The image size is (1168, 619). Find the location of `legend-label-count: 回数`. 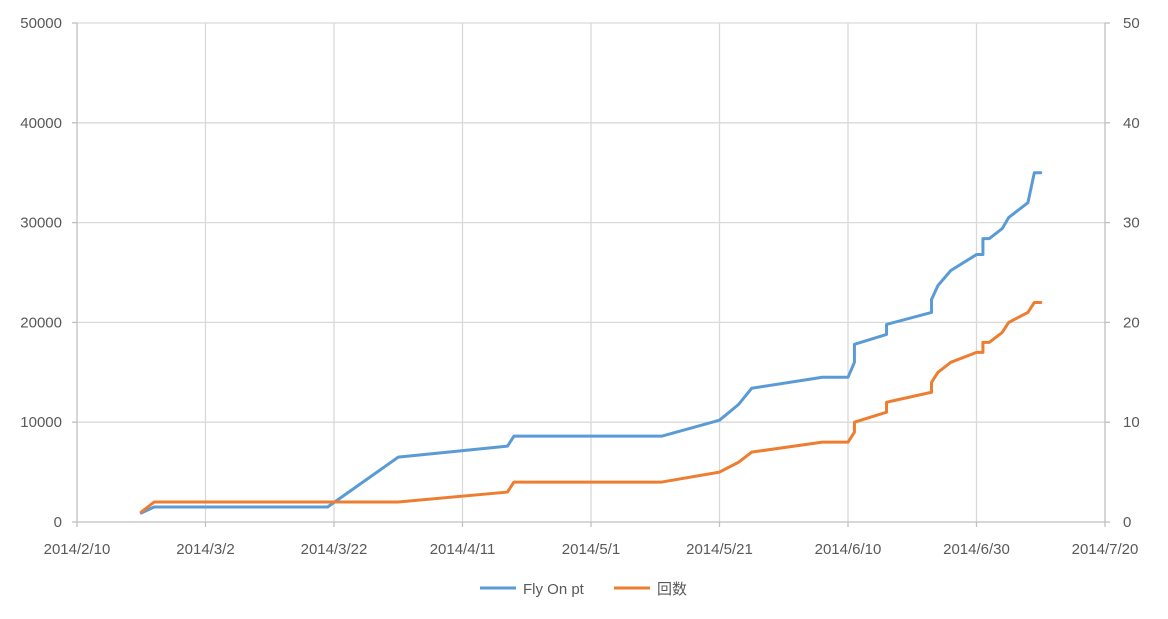

legend-label-count: 回数 is located at coordinates (672, 589).